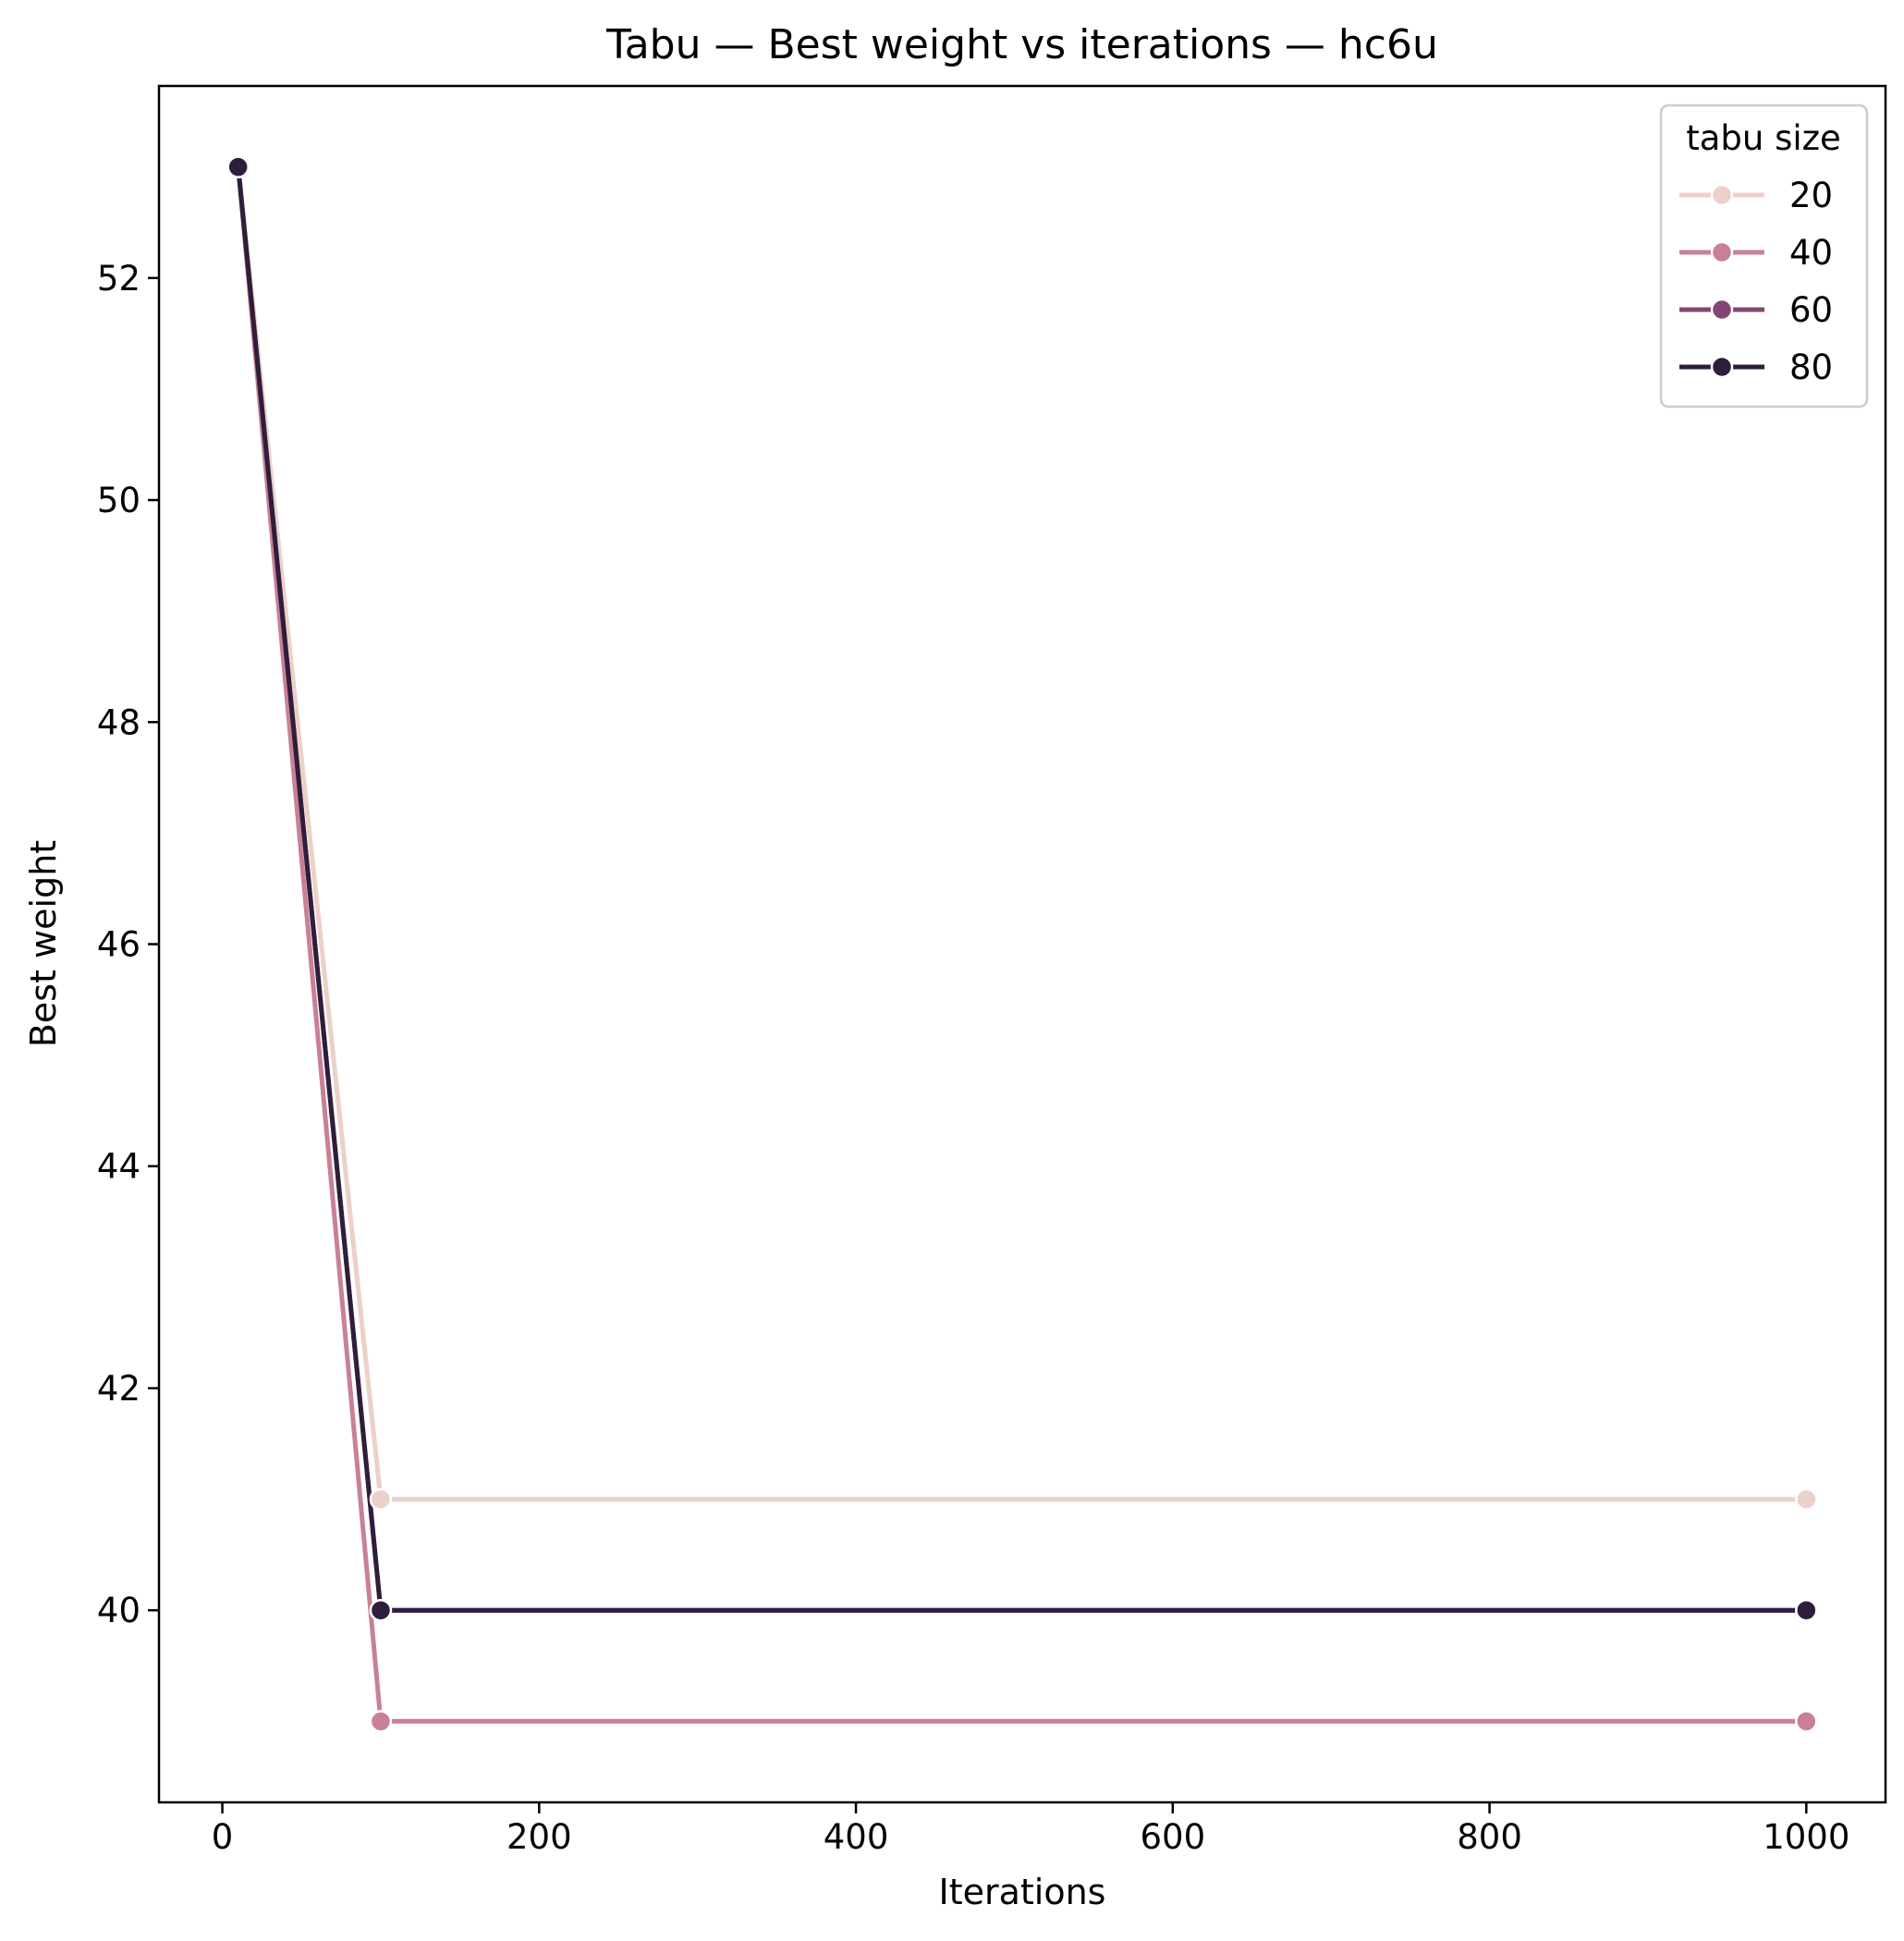 Image resolution: width=1904 pixels, height=1941 pixels. What do you see at coordinates (1756, 281) in the screenshot?
I see `legend-entries: 20 40 60 80` at bounding box center [1756, 281].